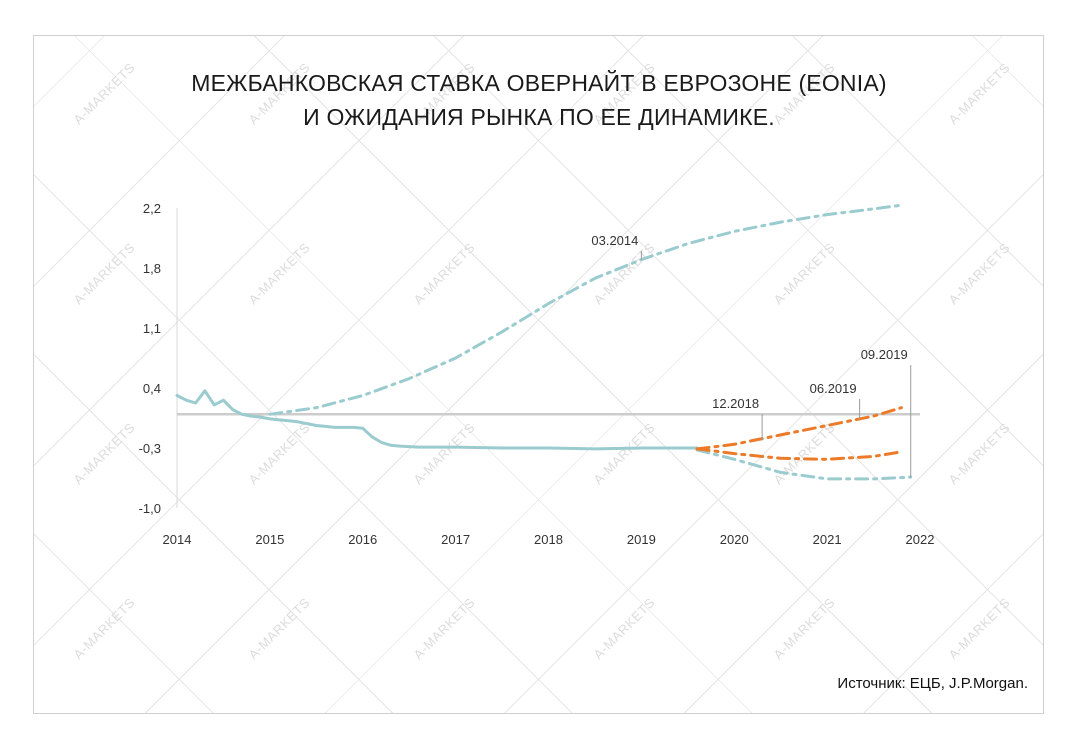 This screenshot has height=749, width=1078. Describe the element at coordinates (833, 388) in the screenshot. I see `annotation-label: 06.2019` at that location.